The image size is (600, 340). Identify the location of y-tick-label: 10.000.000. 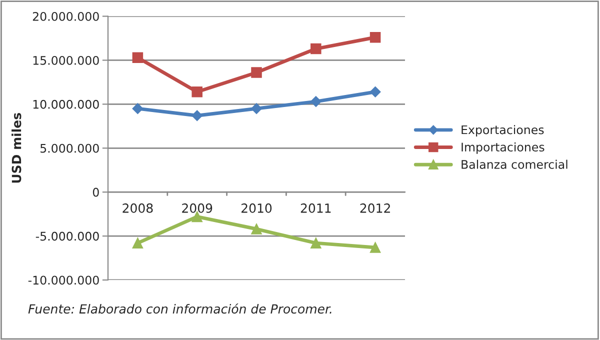
(66, 104).